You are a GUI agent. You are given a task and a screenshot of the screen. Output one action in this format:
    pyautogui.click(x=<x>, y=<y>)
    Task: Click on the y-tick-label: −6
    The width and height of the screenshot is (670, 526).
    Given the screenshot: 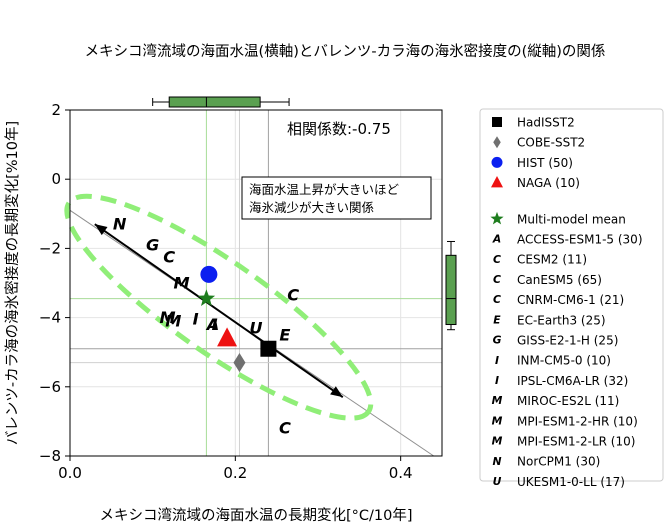 What is the action you would take?
    pyautogui.click(x=50, y=387)
    